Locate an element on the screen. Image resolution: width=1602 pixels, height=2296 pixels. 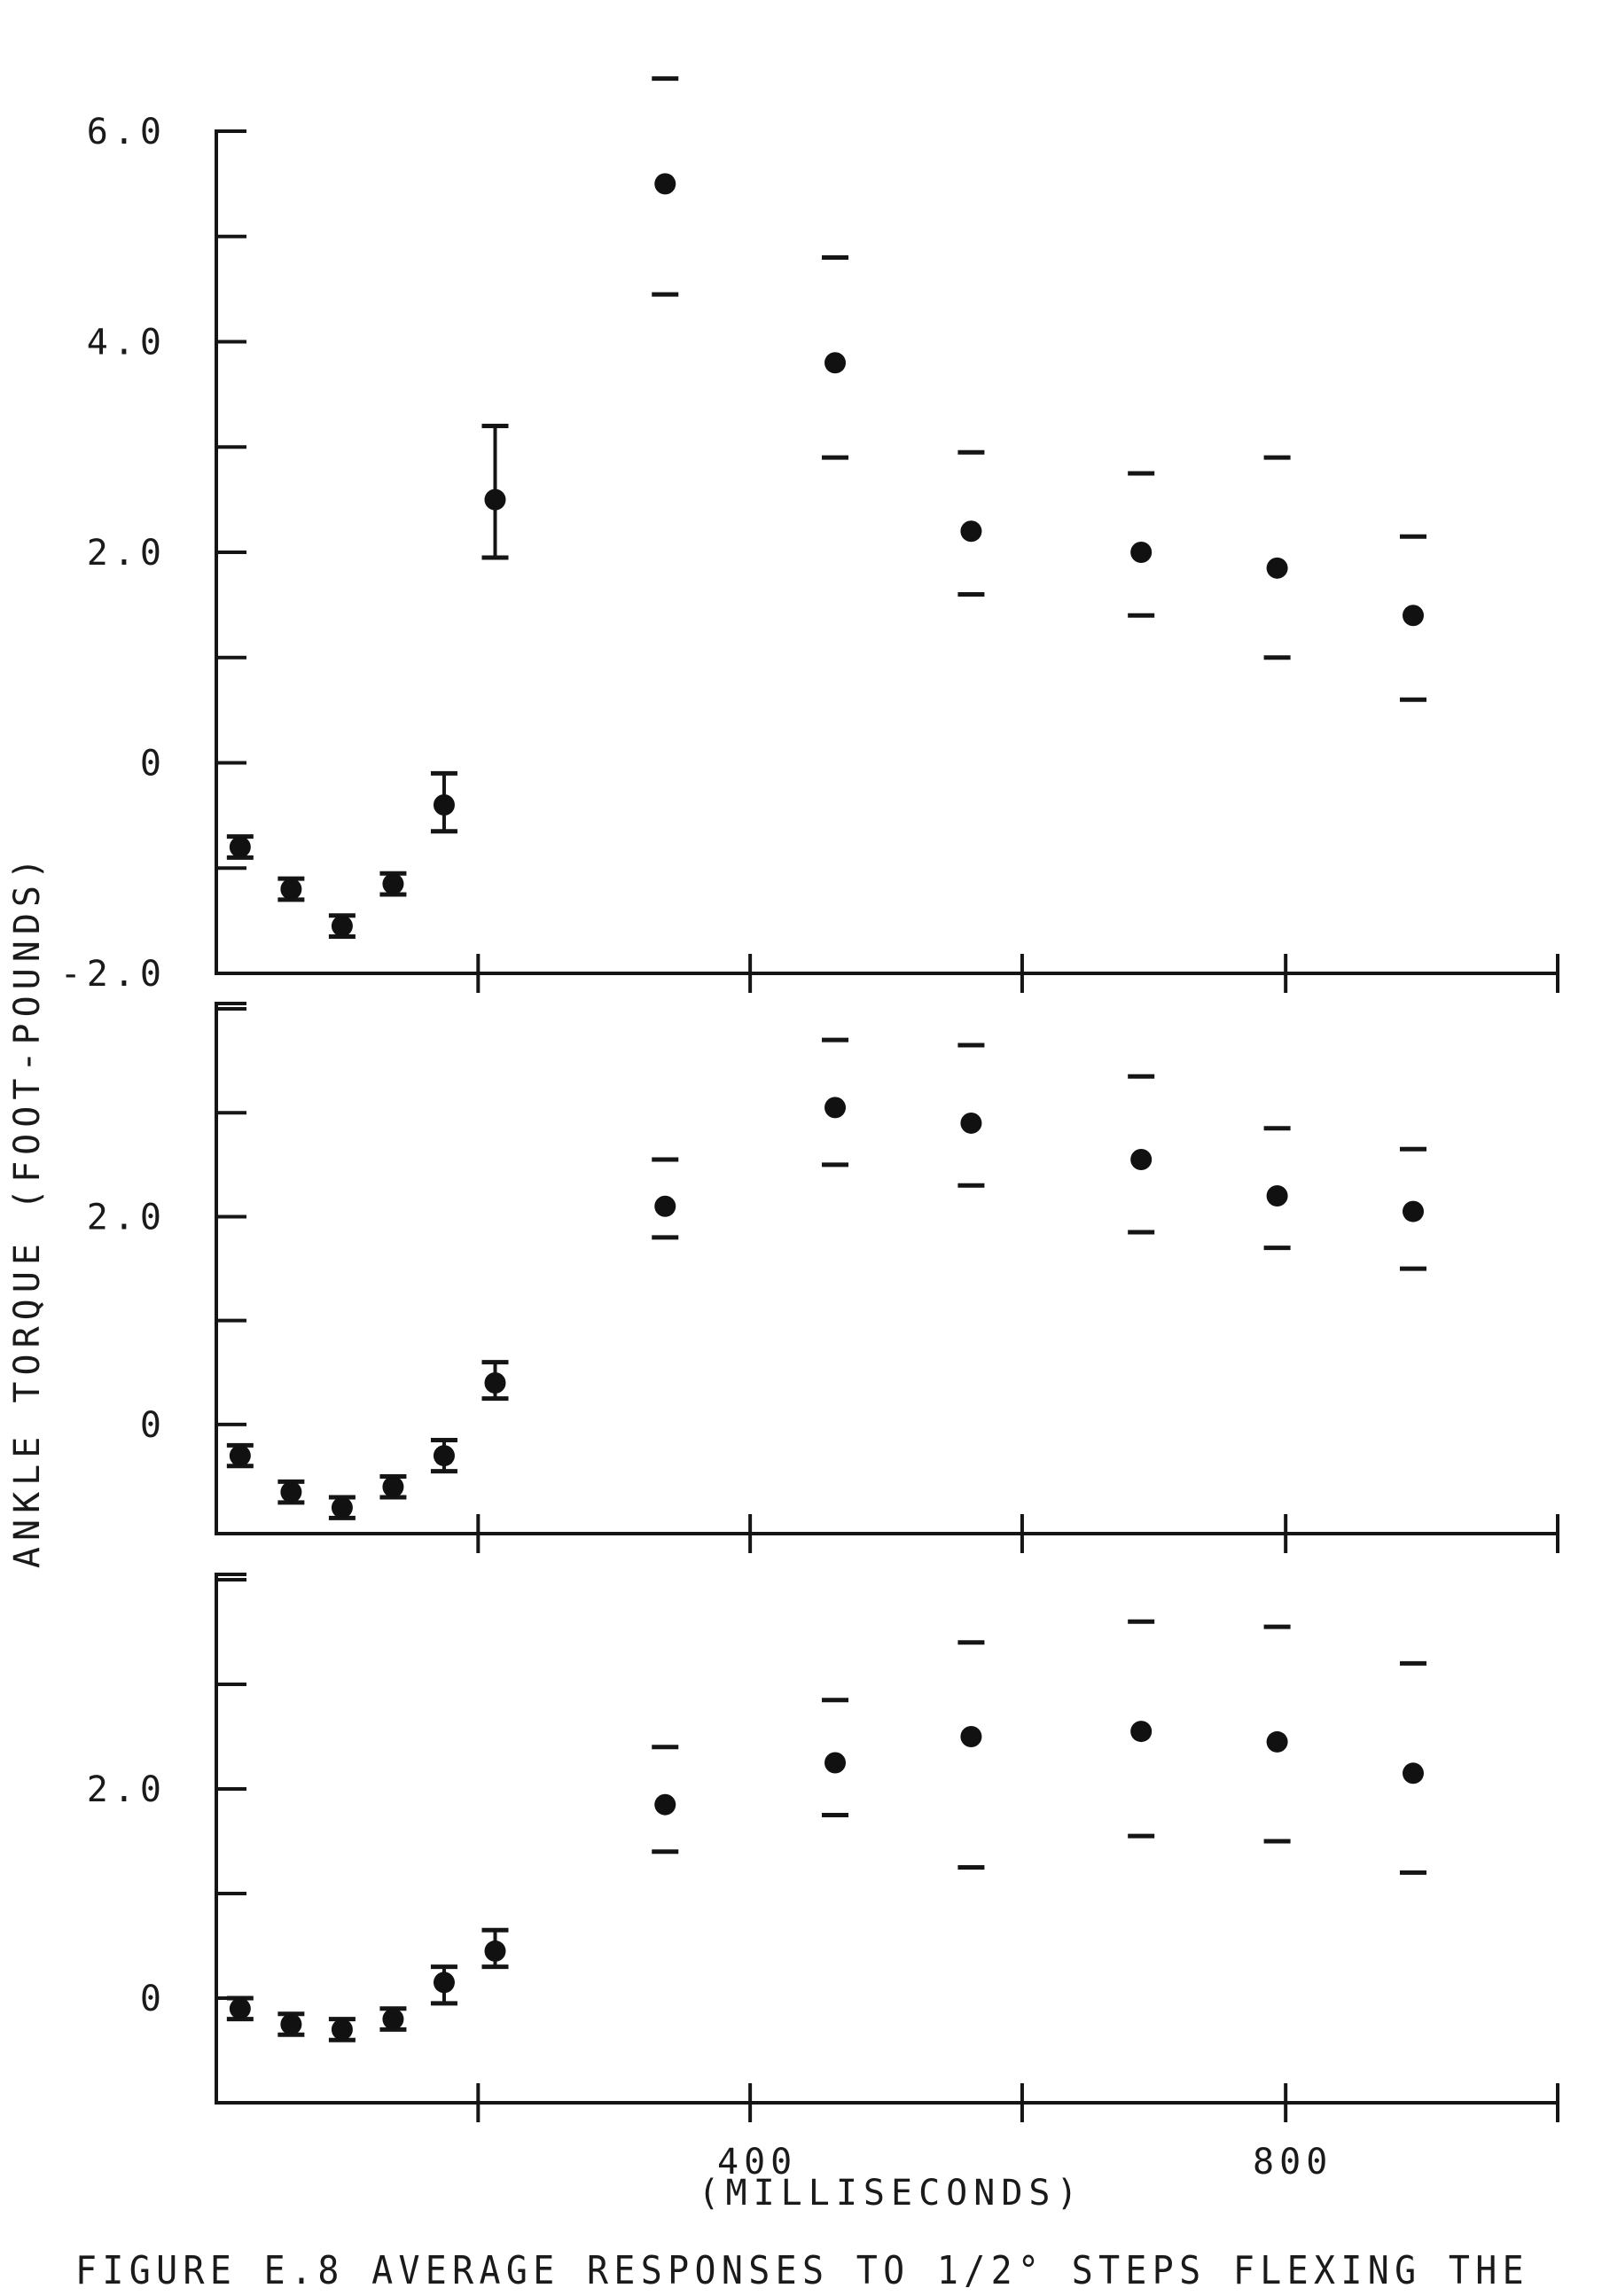
y-tick-label: 6.0 is located at coordinates (127, 132).